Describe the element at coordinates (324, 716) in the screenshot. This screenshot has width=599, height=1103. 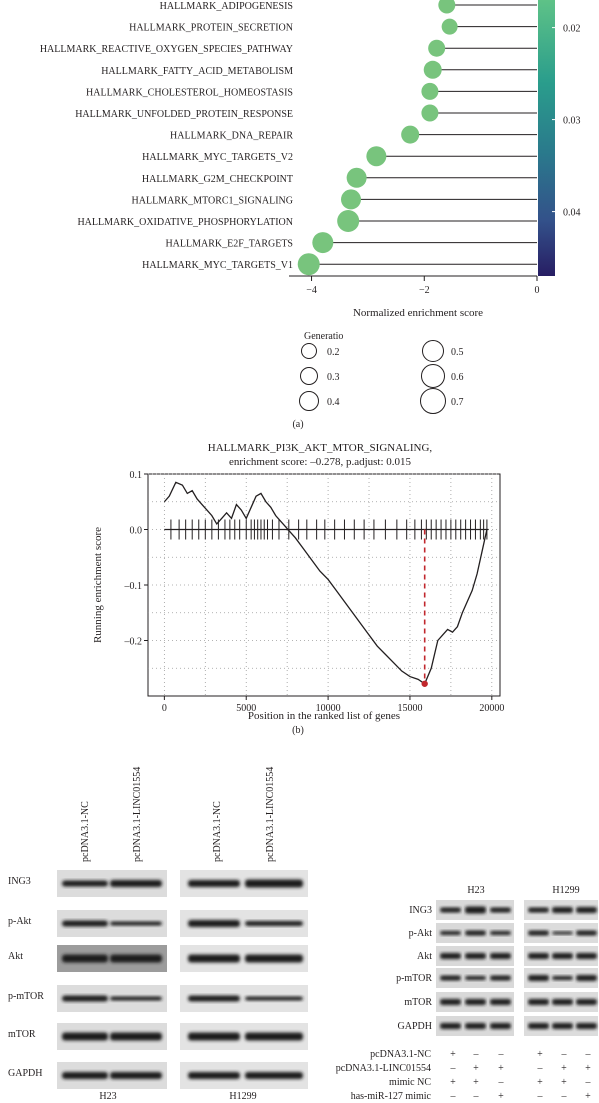
I see `x-axis-title: Position in the ranked list of genes` at that location.